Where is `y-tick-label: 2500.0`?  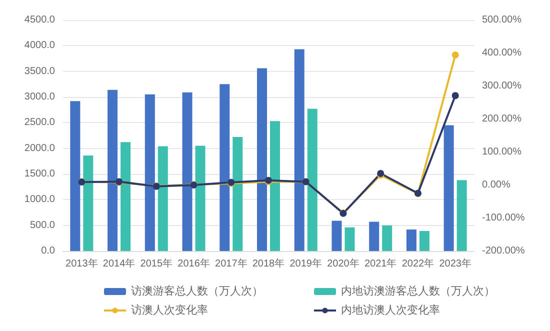 y-tick-label: 2500.0 is located at coordinates (40, 122).